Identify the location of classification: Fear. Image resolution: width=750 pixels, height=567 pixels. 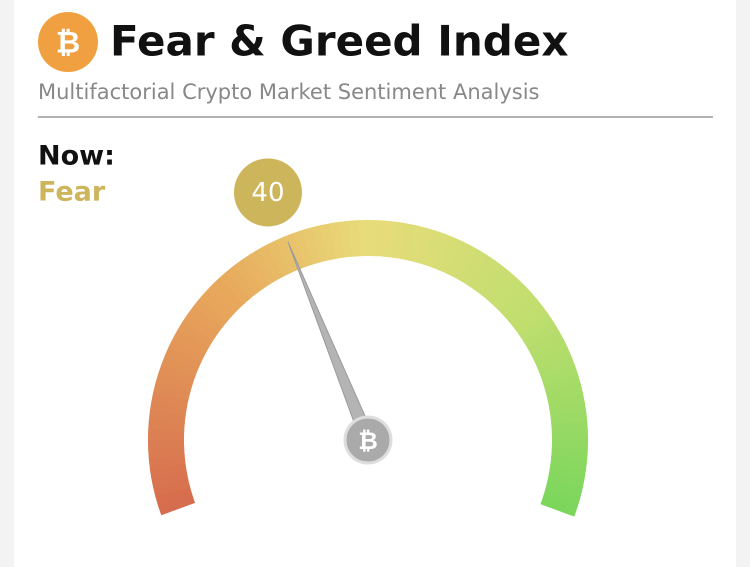
(72, 192).